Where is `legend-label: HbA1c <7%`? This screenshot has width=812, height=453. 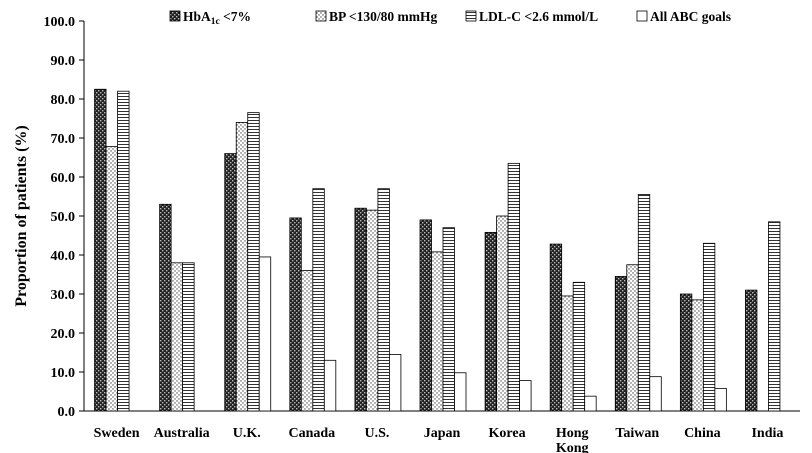
legend-label: HbA1c <7% is located at coordinates (217, 18).